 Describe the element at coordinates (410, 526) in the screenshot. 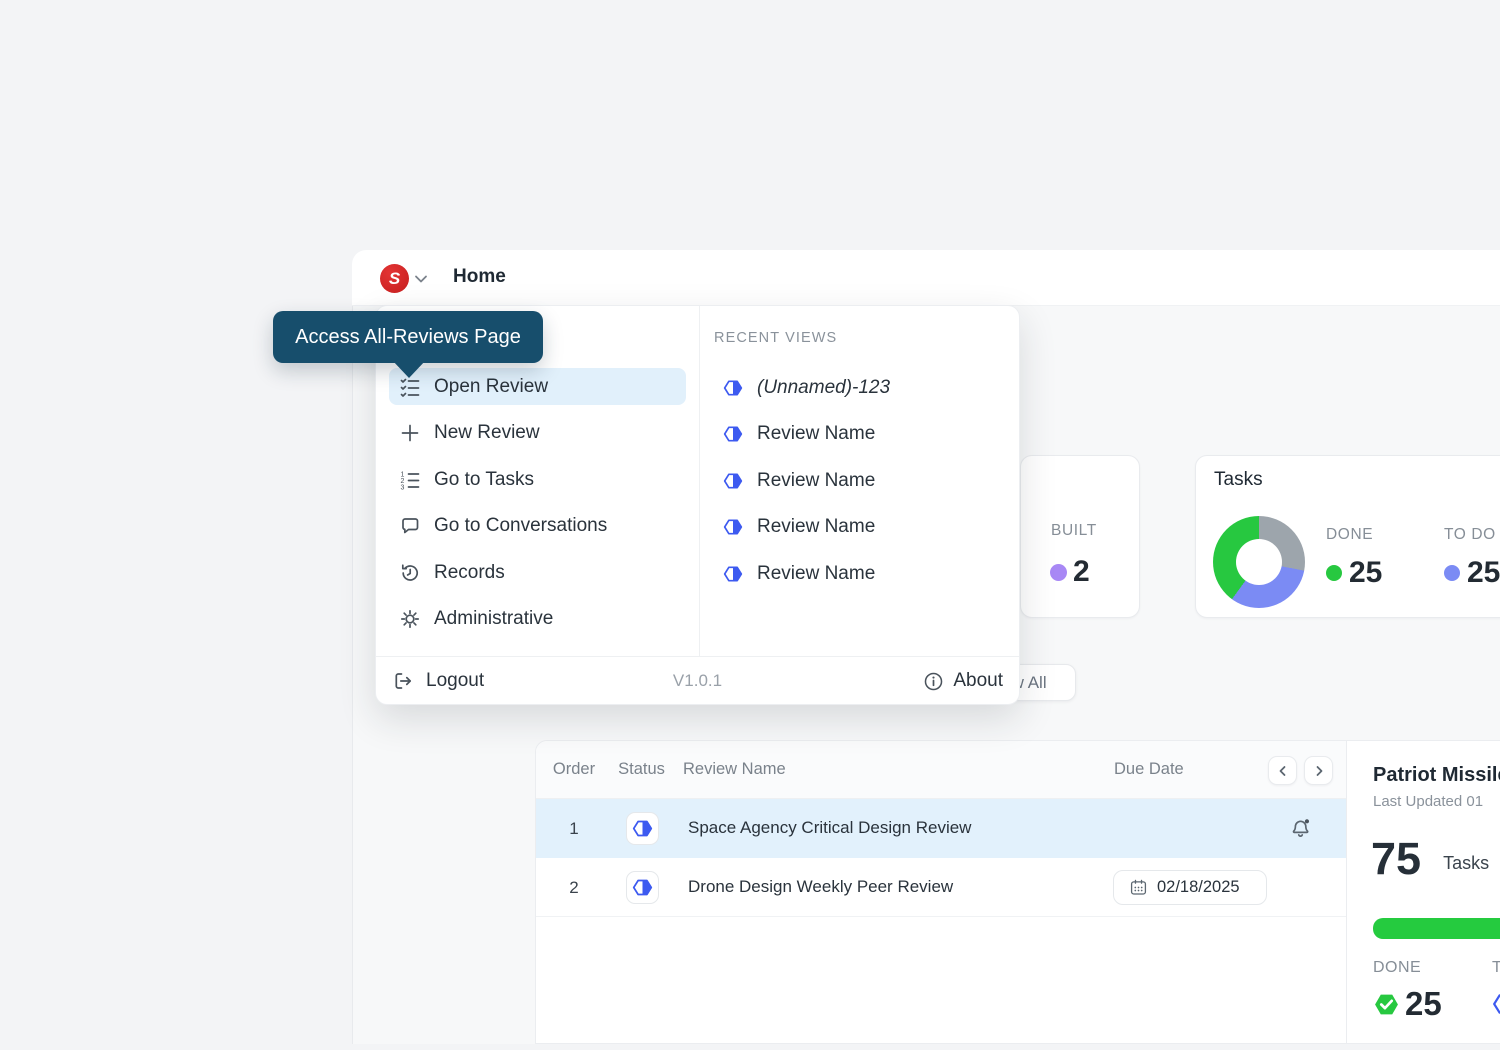

I see `chat-icon` at that location.